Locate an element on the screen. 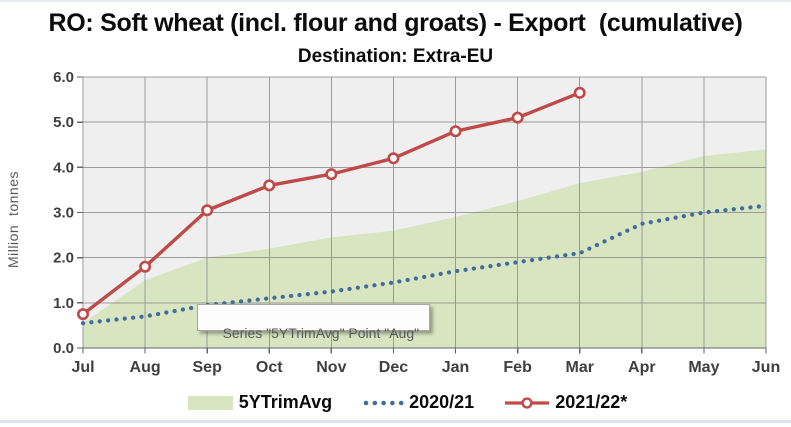  legend-item-2020-21: 2020/21 is located at coordinates (418, 402).